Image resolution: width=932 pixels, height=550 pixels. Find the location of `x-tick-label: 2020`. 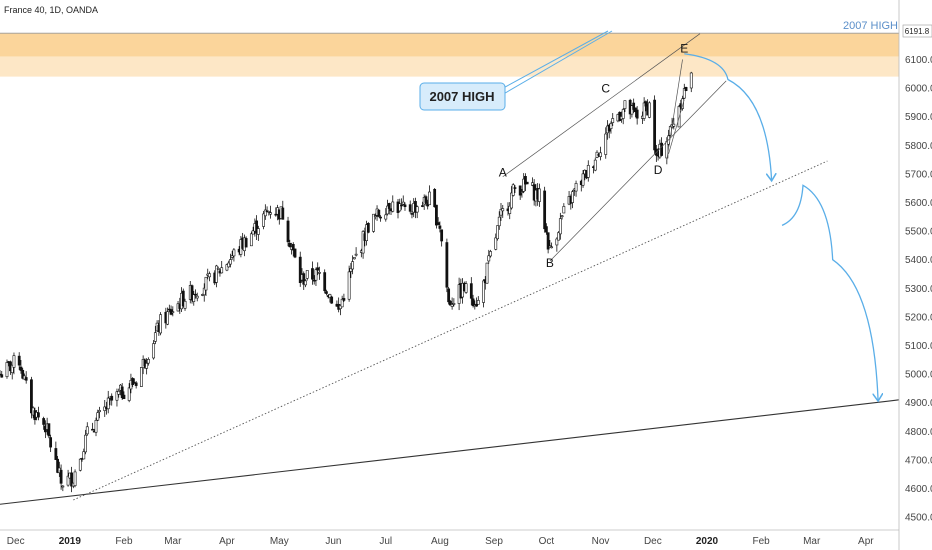

x-tick-label: 2020 is located at coordinates (707, 541).